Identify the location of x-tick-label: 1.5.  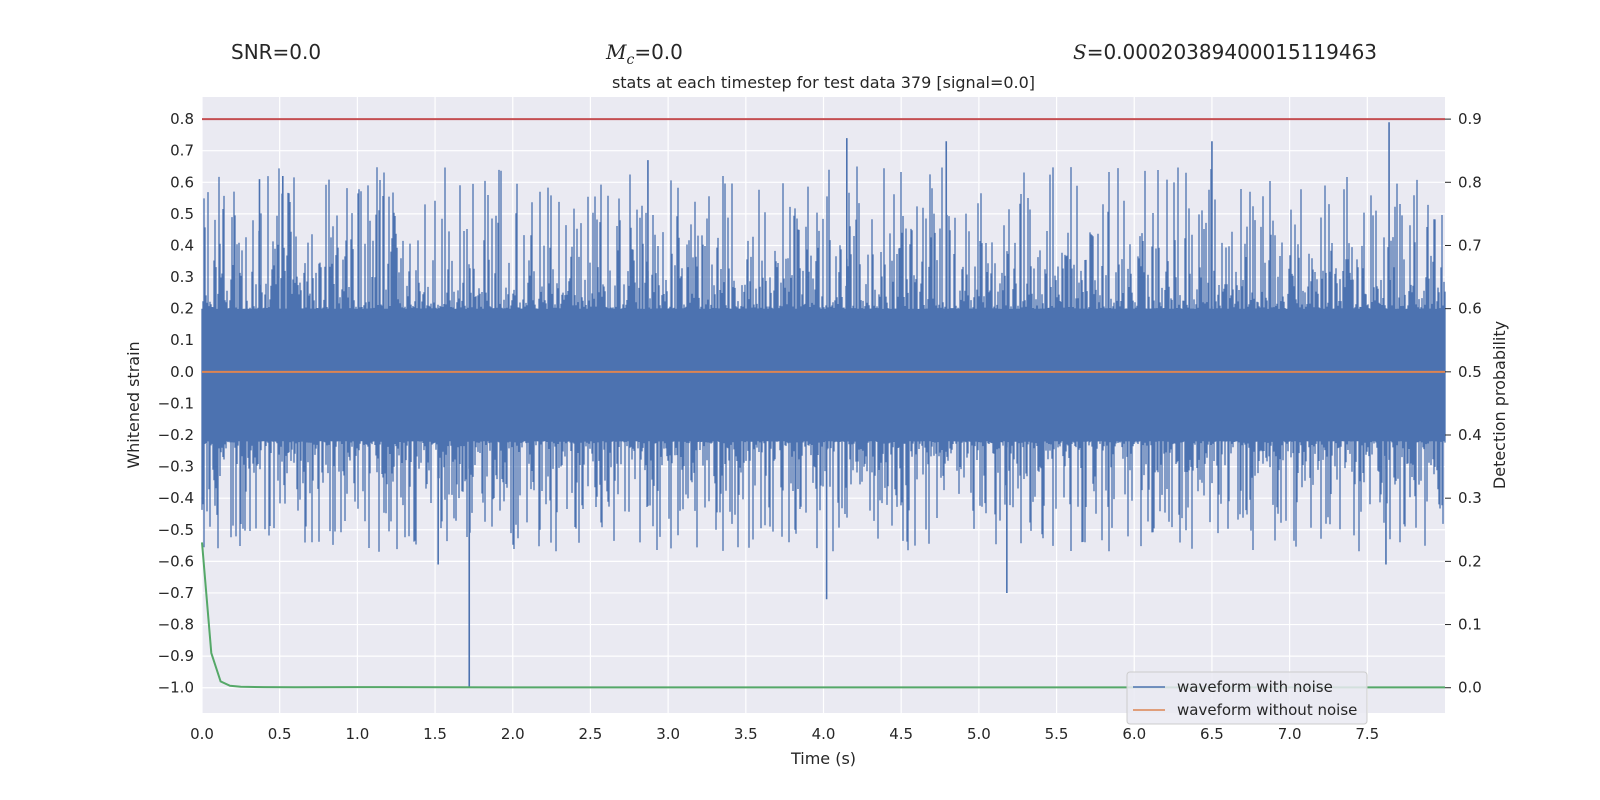
(435, 734).